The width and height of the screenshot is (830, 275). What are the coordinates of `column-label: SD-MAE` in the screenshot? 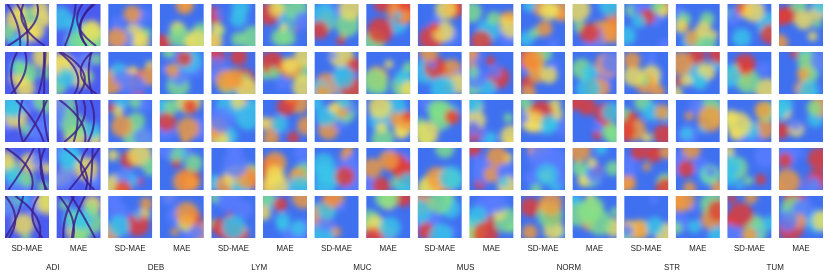 It's located at (233, 248).